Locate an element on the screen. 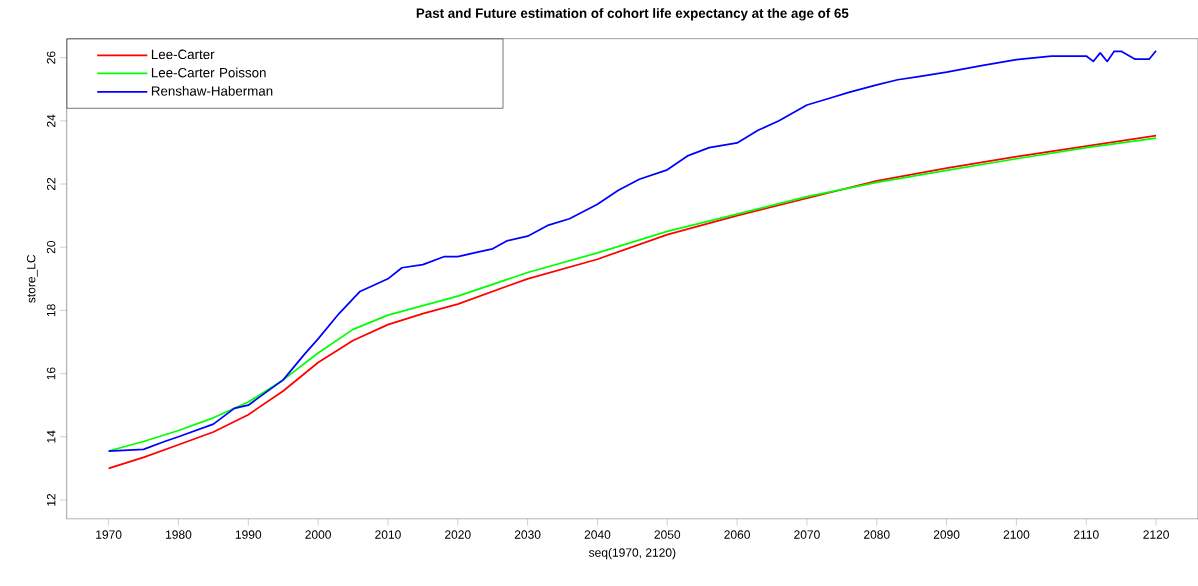 This screenshot has width=1198, height=586. x-tick-label: 2090 is located at coordinates (946, 534).